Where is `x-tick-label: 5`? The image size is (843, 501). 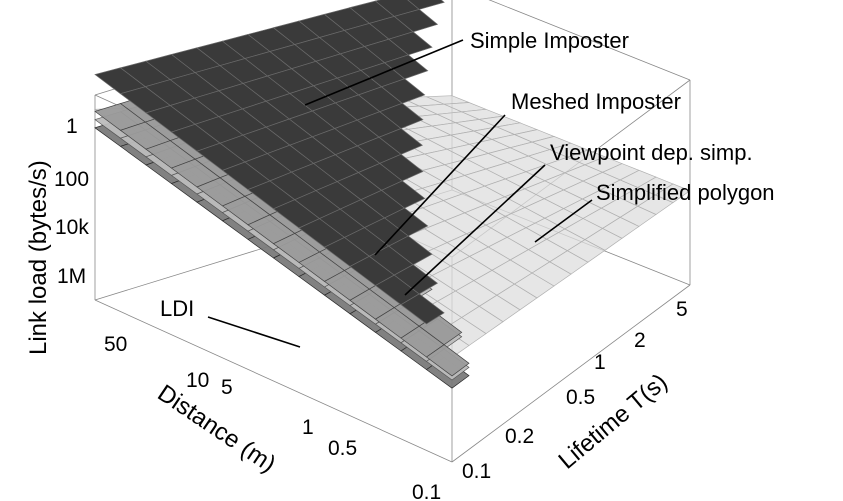 x-tick-label: 5 is located at coordinates (227, 387).